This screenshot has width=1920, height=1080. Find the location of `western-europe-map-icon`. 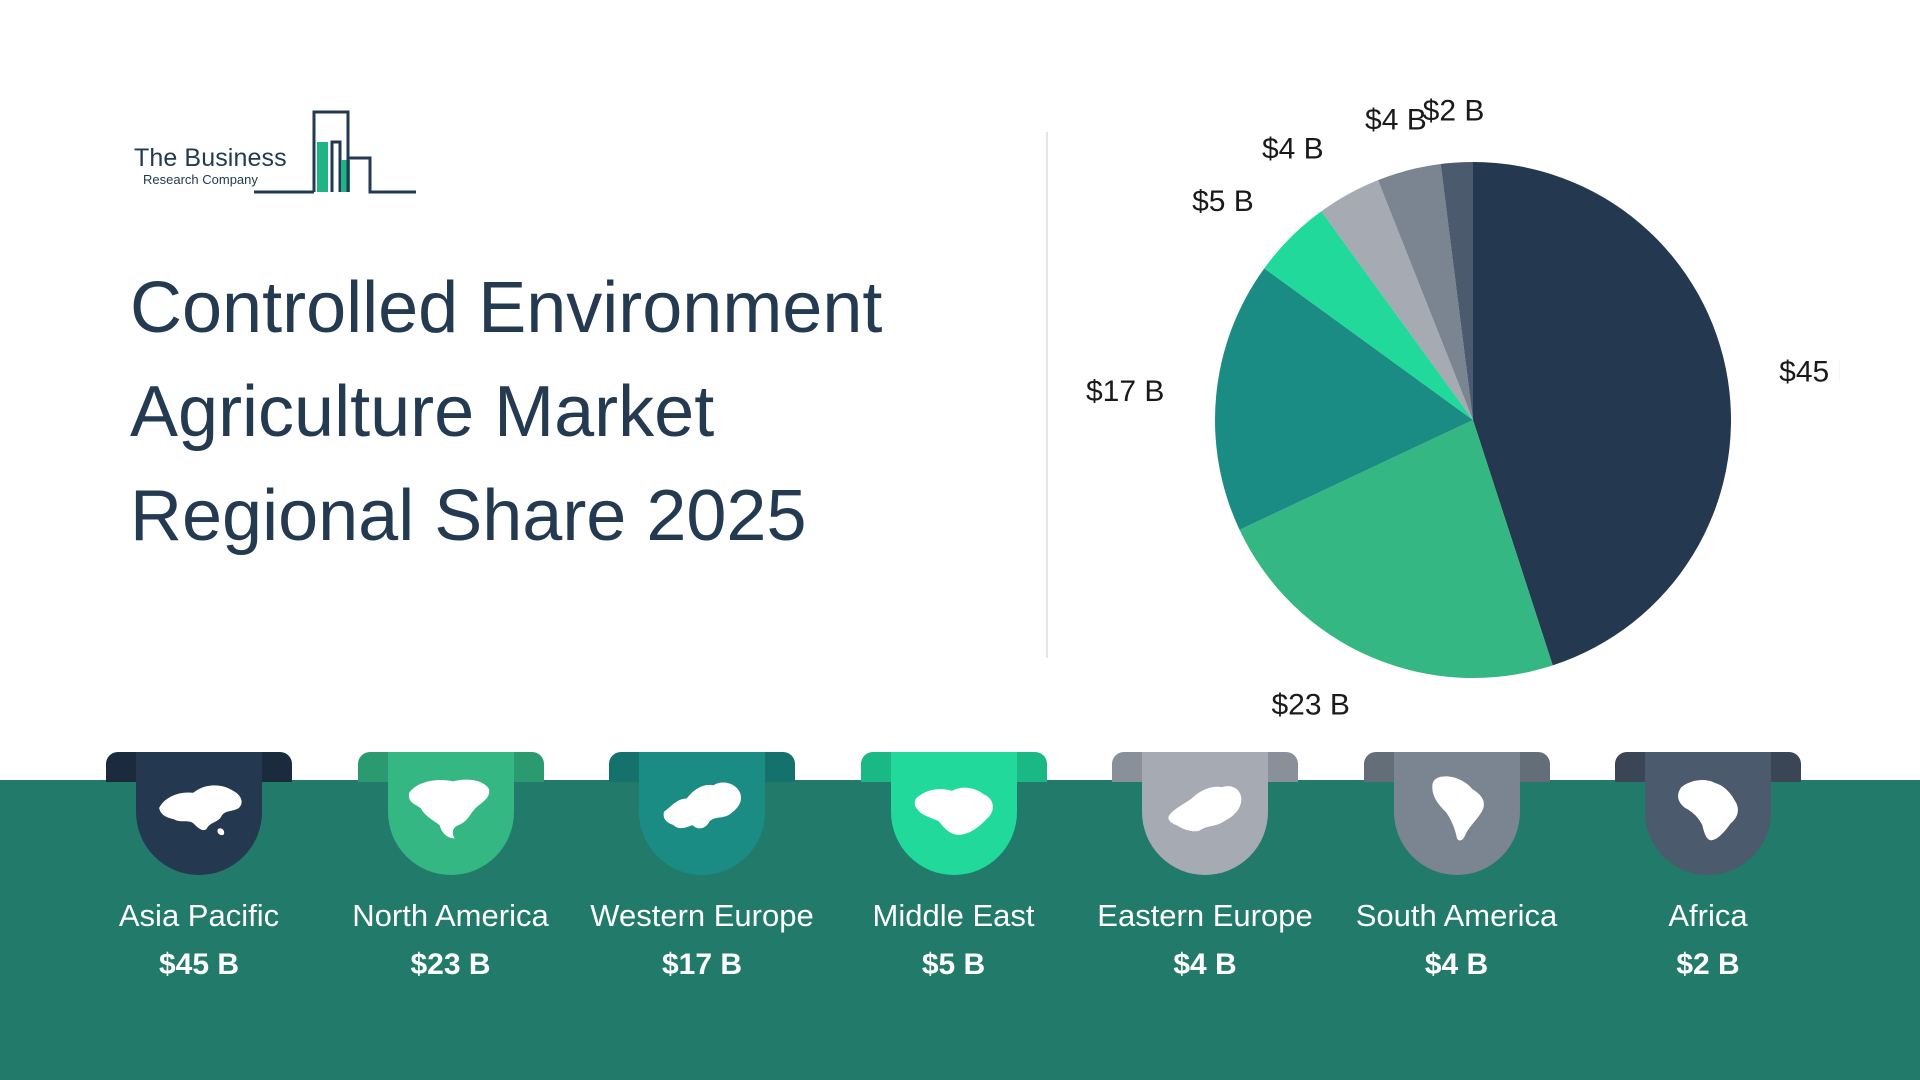

western-europe-map-icon is located at coordinates (702, 805).